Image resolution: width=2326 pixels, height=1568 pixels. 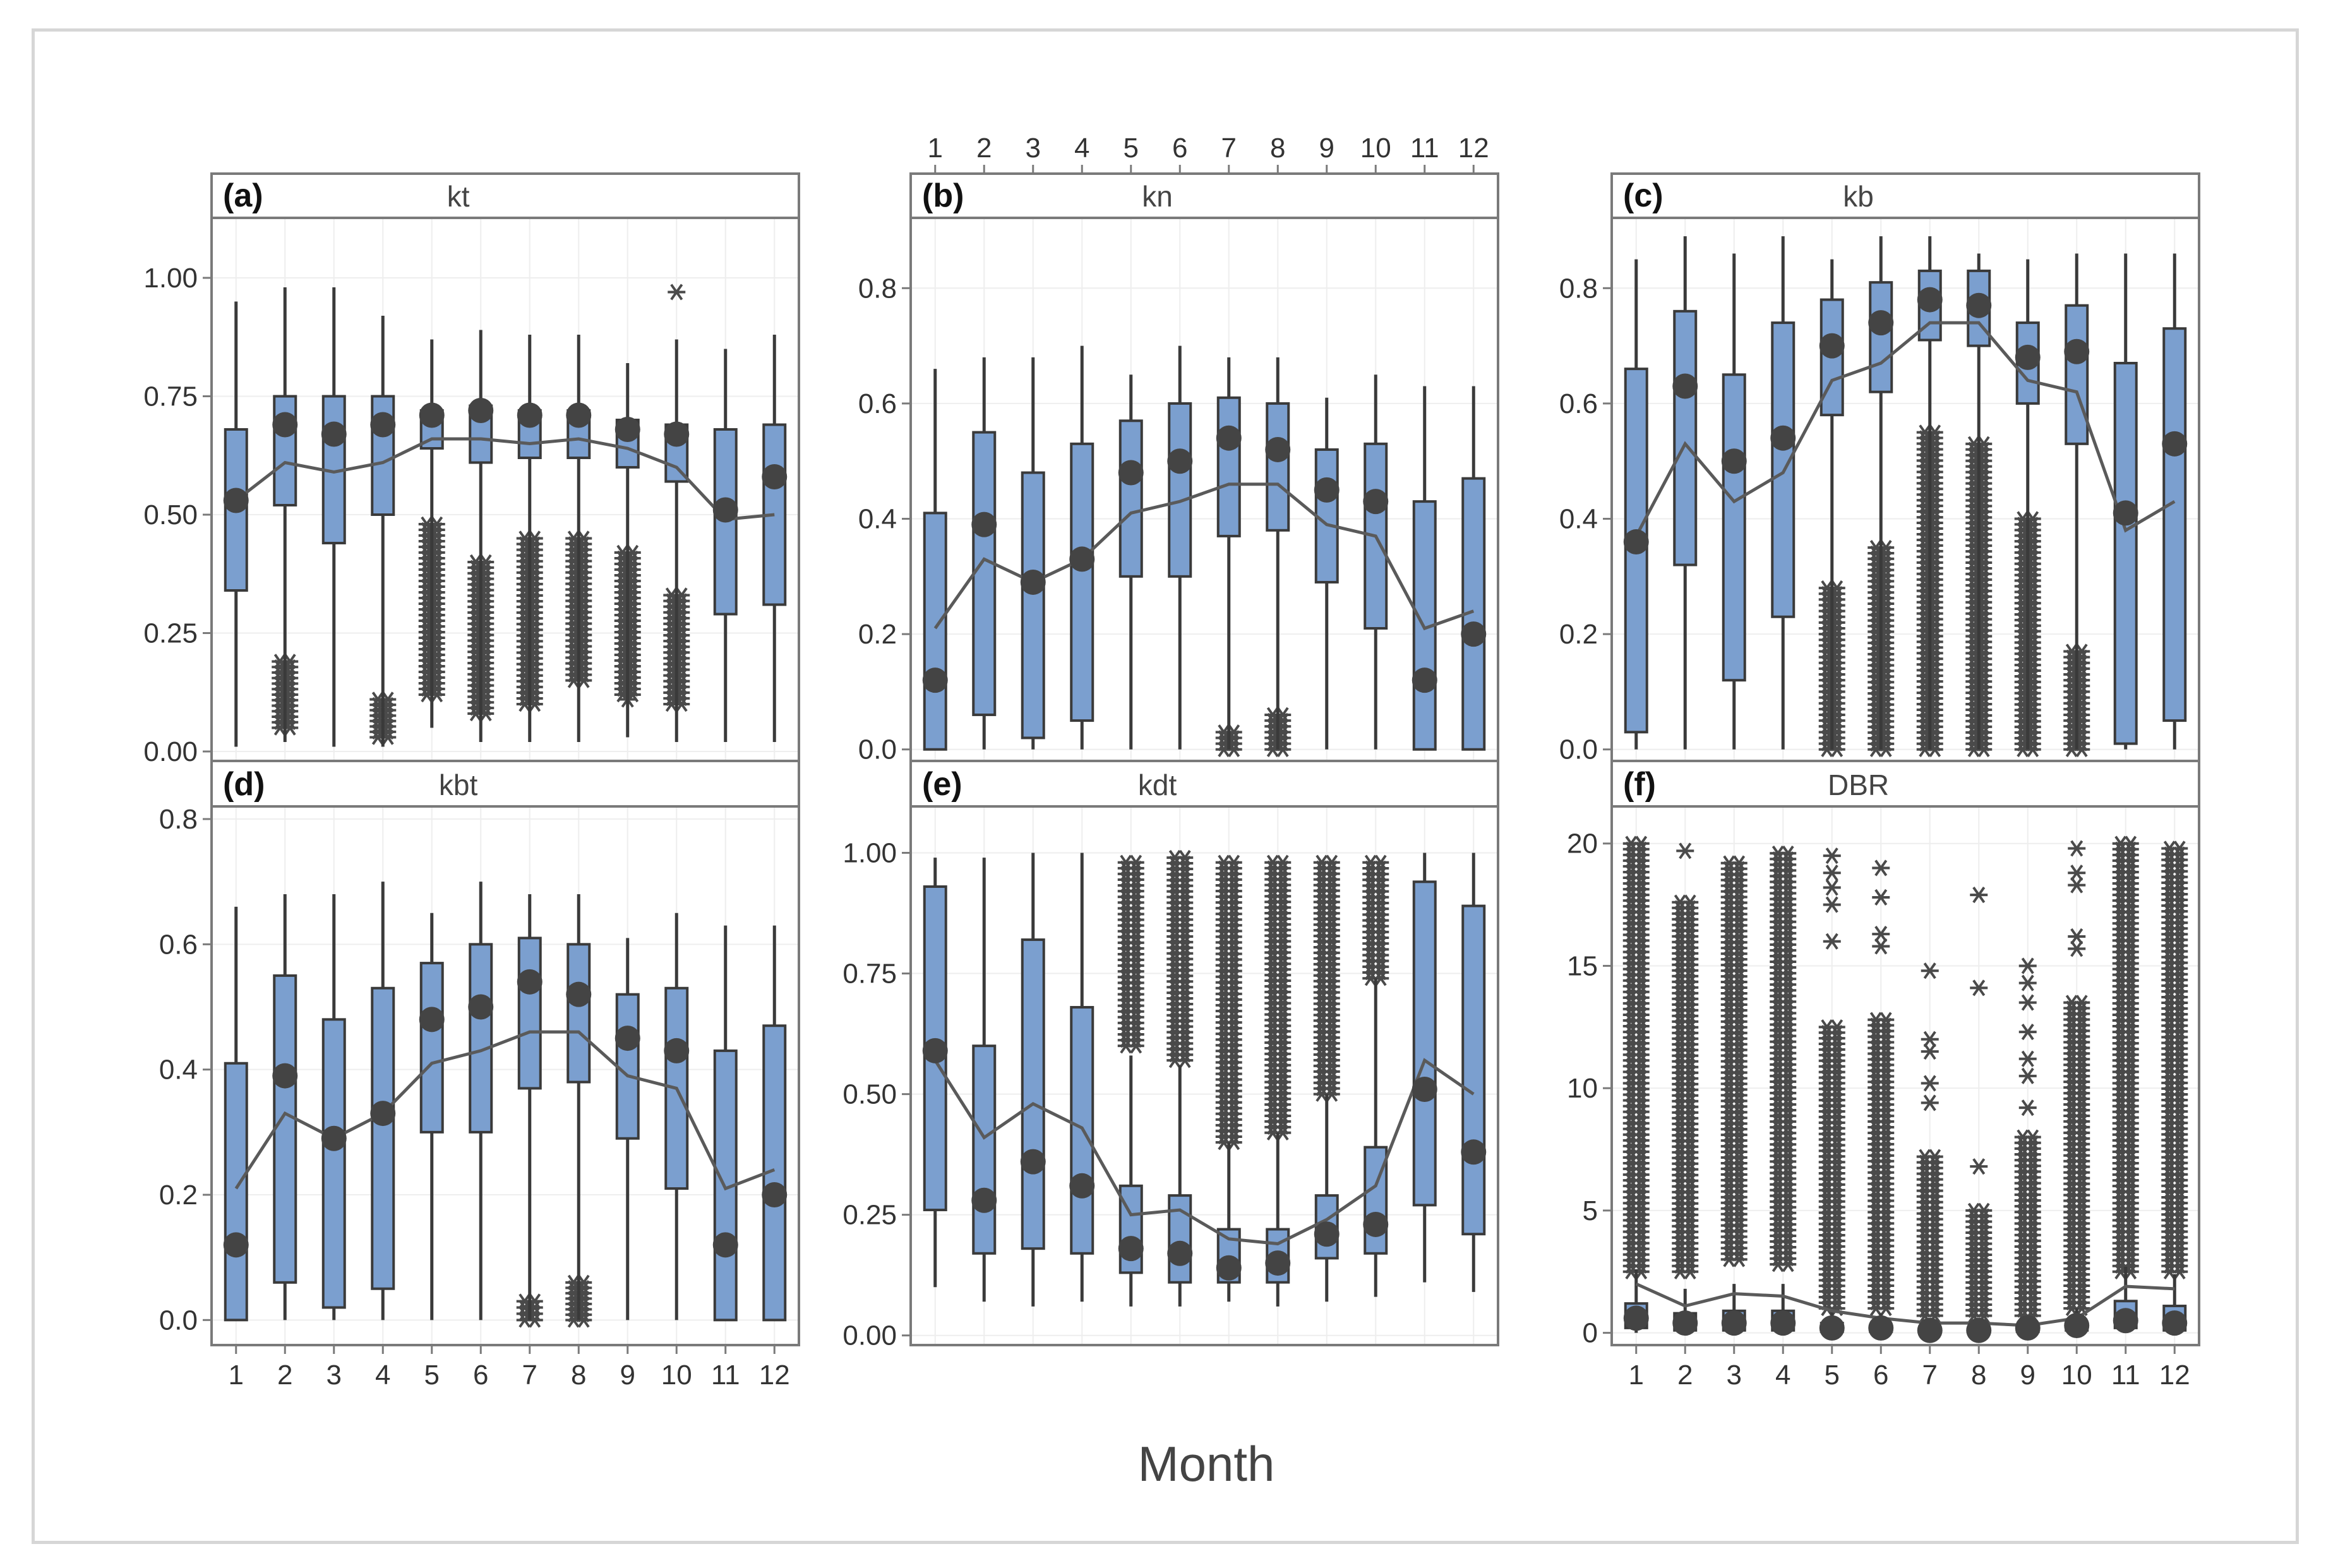 What do you see at coordinates (677, 293) in the screenshot?
I see `outlier-marker` at bounding box center [677, 293].